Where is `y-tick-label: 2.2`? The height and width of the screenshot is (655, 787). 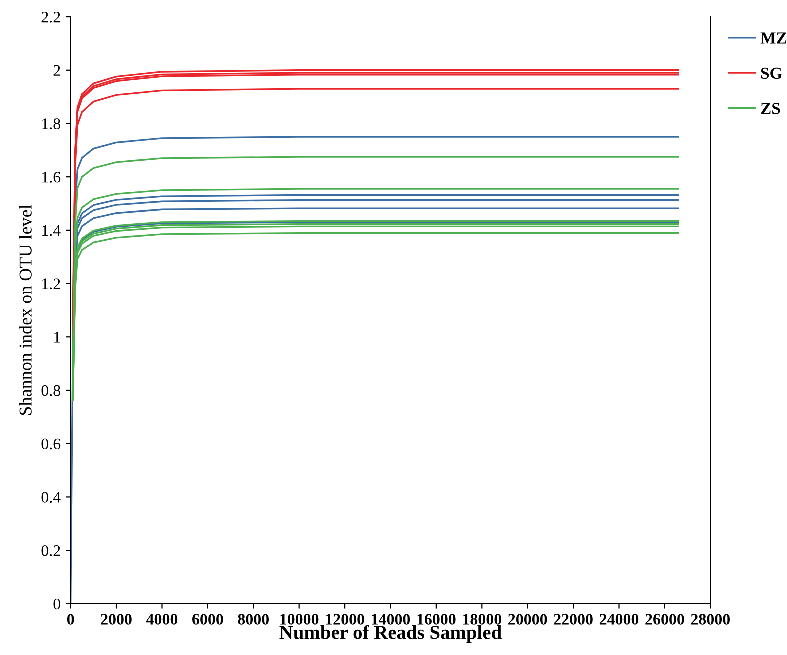 y-tick-label: 2.2 is located at coordinates (51, 17).